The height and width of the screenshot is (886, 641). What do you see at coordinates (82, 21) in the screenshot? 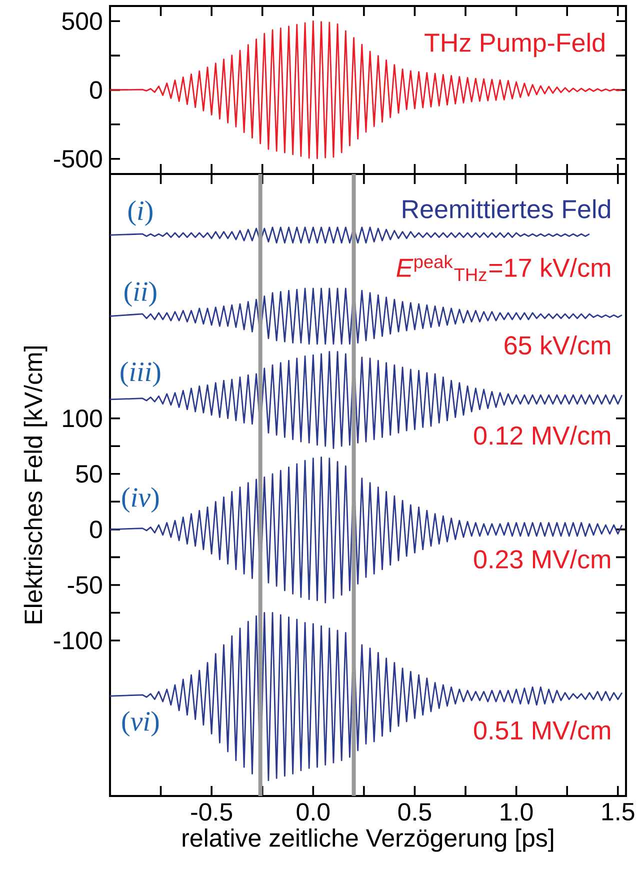
I see `y-tick-label: 500` at bounding box center [82, 21].